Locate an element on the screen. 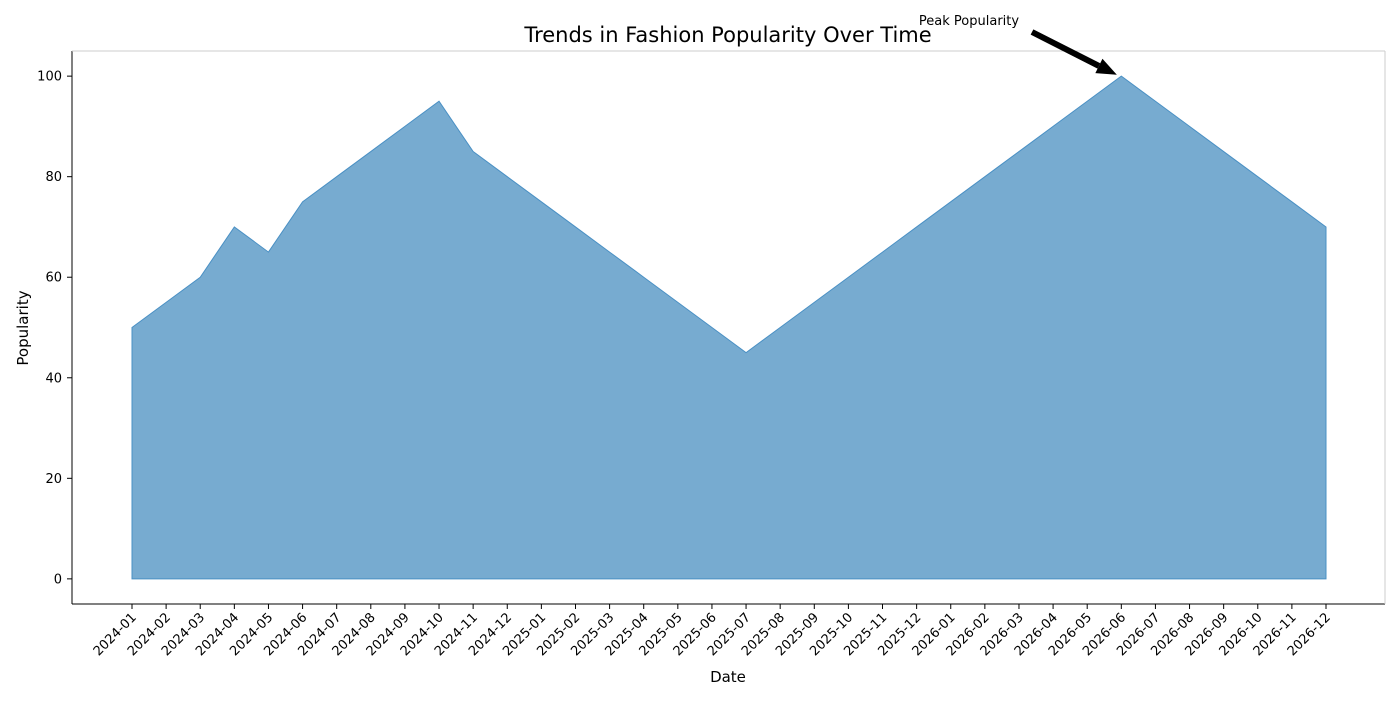  y-tick-label: 20 is located at coordinates (53, 479).